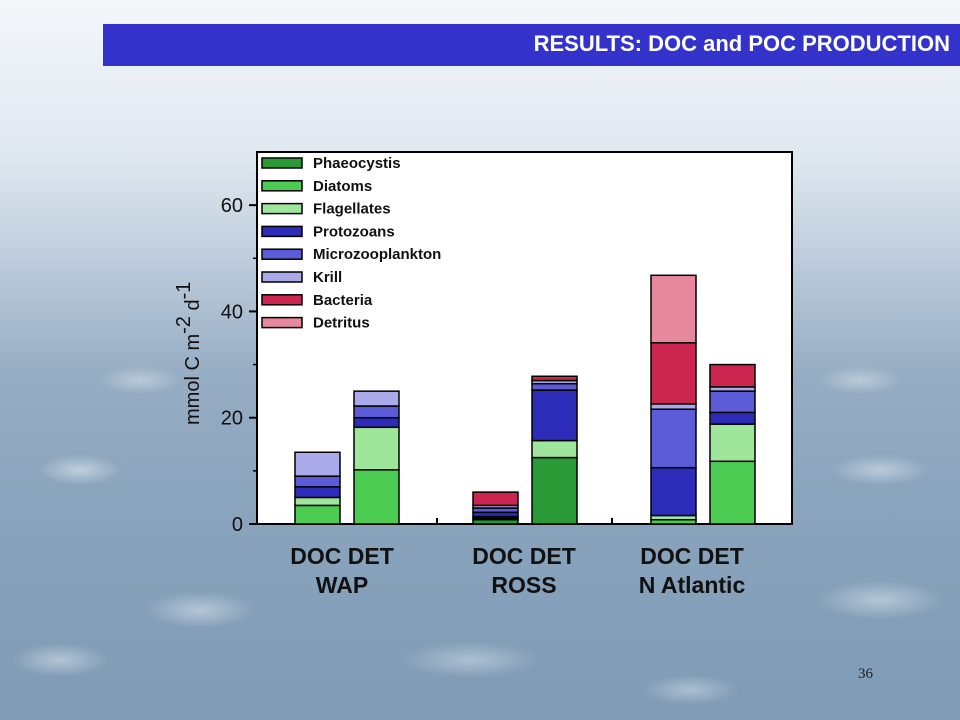  I want to click on y-tick-label: 40, so click(232, 312).